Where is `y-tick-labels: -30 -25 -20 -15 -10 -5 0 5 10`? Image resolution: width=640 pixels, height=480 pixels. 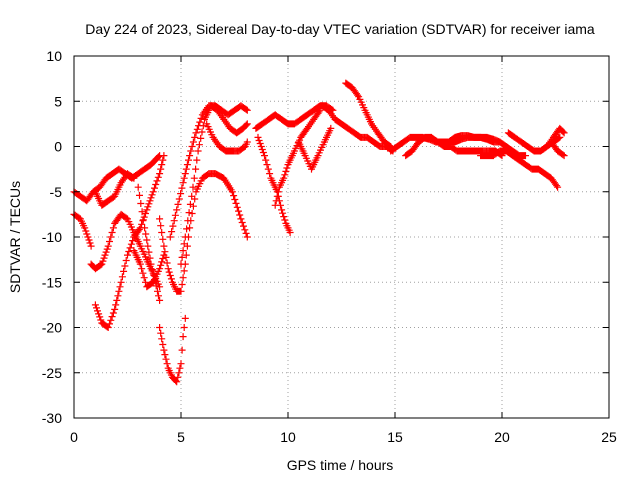 y-tick-labels: -30 -25 -20 -15 -10 -5 0 5 10 is located at coordinates (52, 237).